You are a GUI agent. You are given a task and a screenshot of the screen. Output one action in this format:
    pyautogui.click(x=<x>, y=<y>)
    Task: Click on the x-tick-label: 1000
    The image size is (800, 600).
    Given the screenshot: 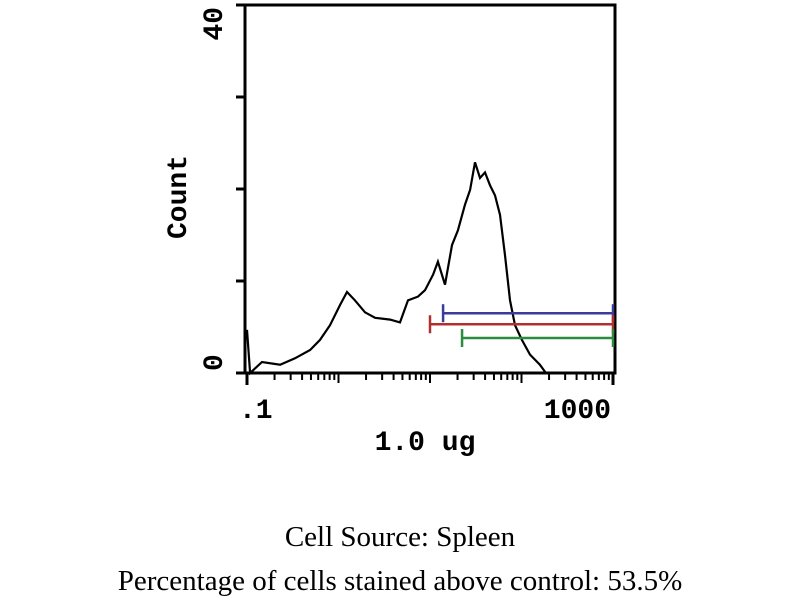 What is the action you would take?
    pyautogui.click(x=577, y=411)
    